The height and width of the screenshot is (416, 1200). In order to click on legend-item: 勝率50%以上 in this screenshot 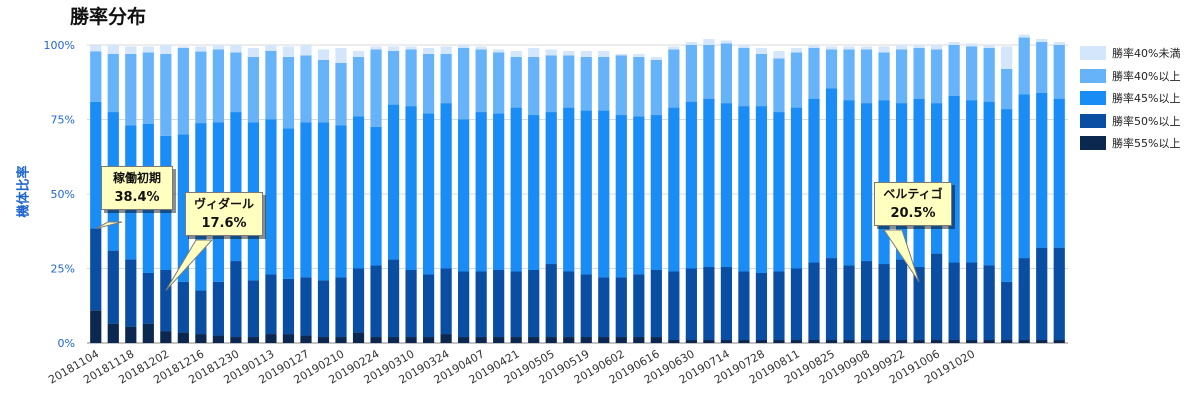, I will do `click(1130, 121)`.